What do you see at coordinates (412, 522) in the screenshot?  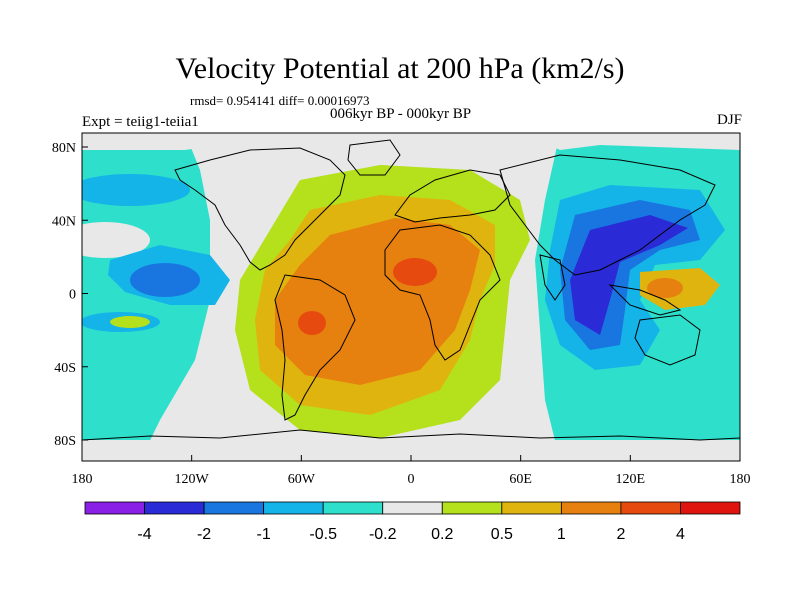 I see `colorbar: -4 -2 -1 -0.5 -0.2 0.2 0.5 1 2 4` at bounding box center [412, 522].